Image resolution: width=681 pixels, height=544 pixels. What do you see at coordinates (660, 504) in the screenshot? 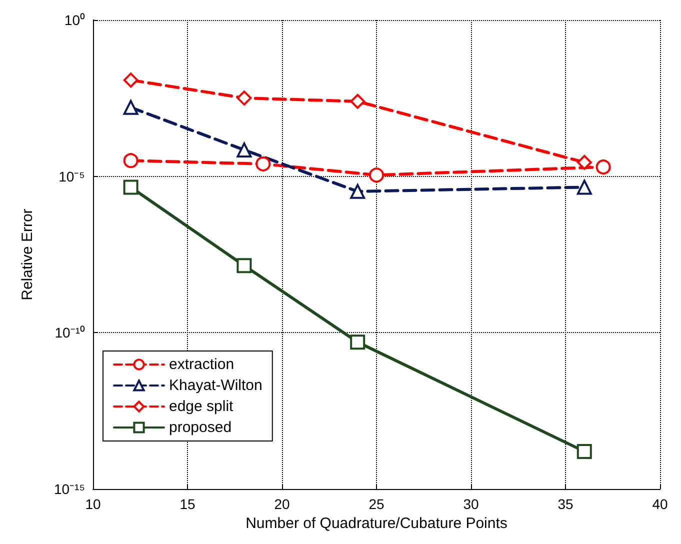
I see `x-tick-label: 40` at bounding box center [660, 504].